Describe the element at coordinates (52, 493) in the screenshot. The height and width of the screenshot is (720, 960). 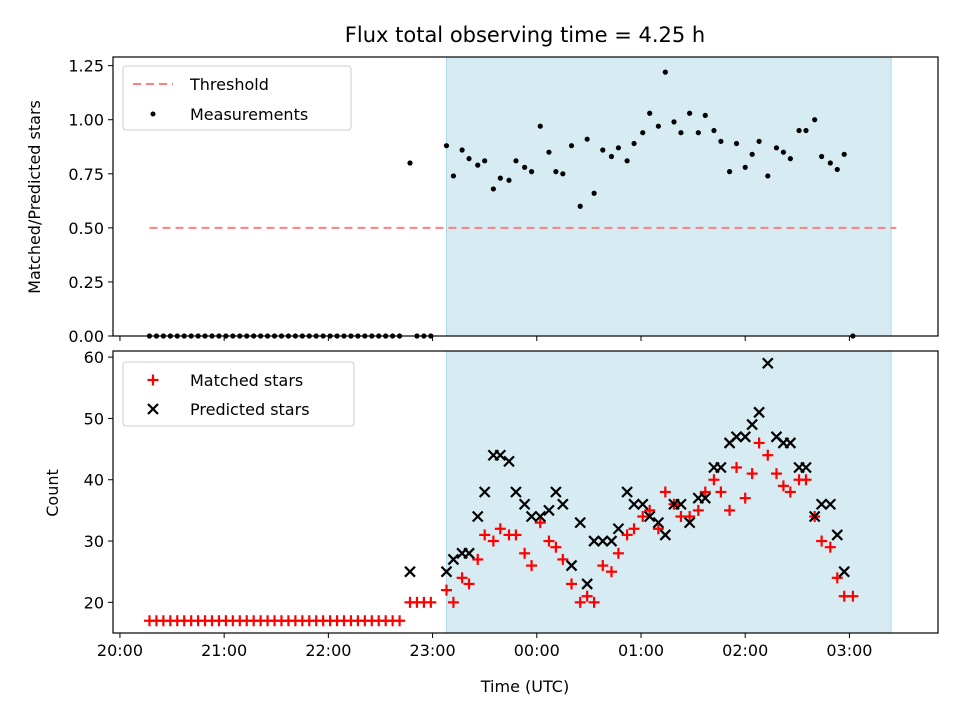
I see `bottom-y-label: Count` at that location.